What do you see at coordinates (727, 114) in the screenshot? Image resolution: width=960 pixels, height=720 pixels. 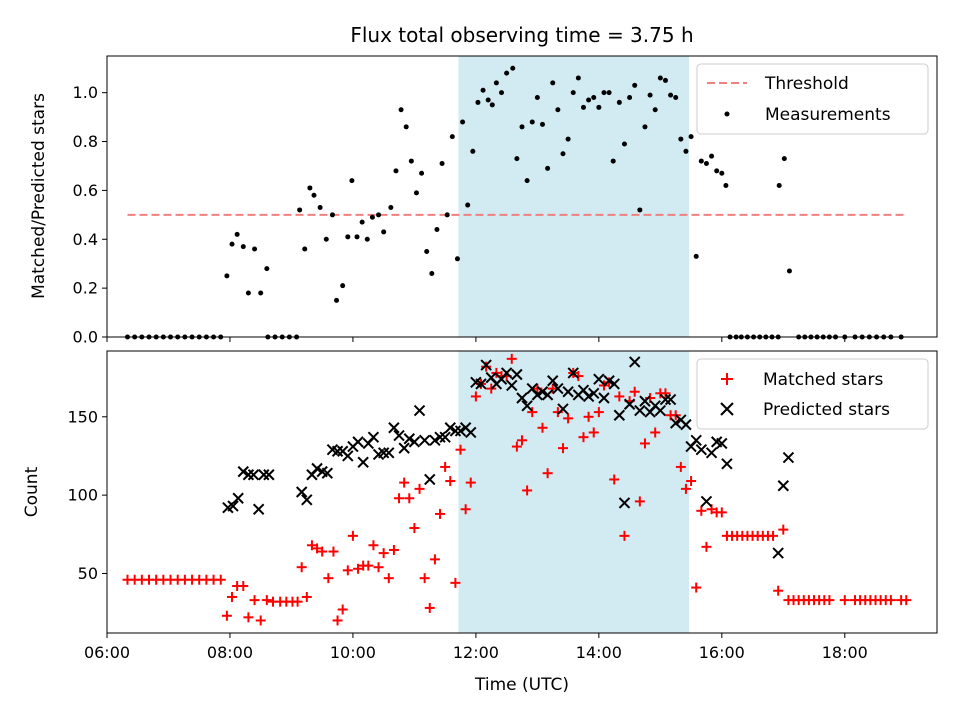 I see `legend-measurements-swatch` at bounding box center [727, 114].